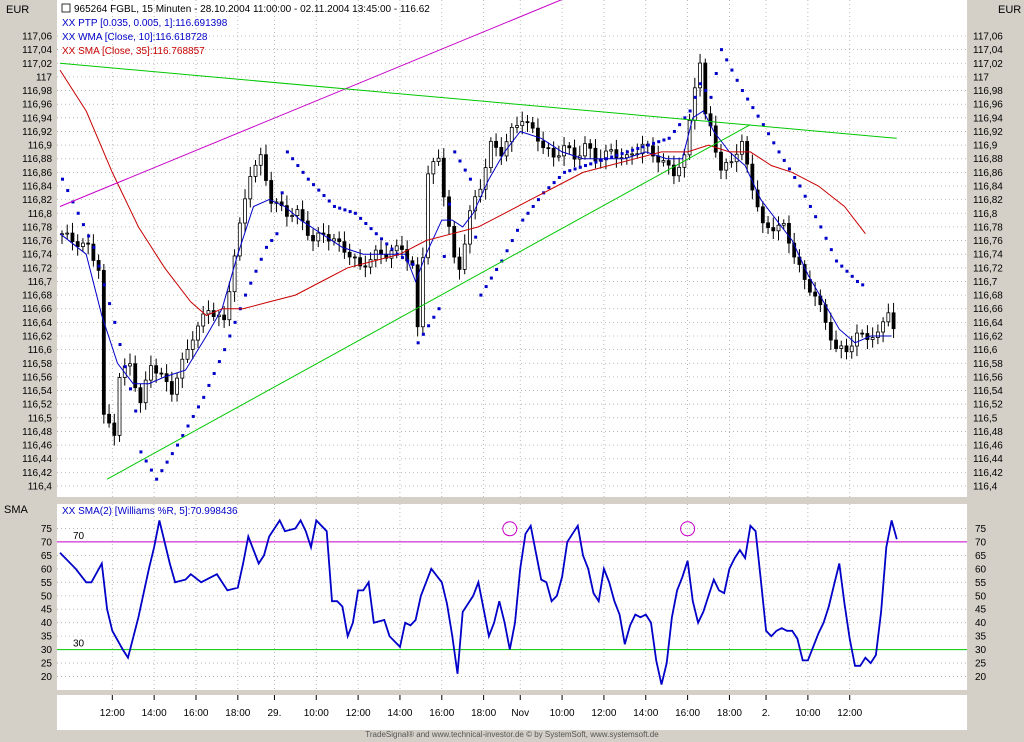 Image resolution: width=1024 pixels, height=742 pixels. I want to click on price-tick-label-right: 116,74, so click(988, 255).